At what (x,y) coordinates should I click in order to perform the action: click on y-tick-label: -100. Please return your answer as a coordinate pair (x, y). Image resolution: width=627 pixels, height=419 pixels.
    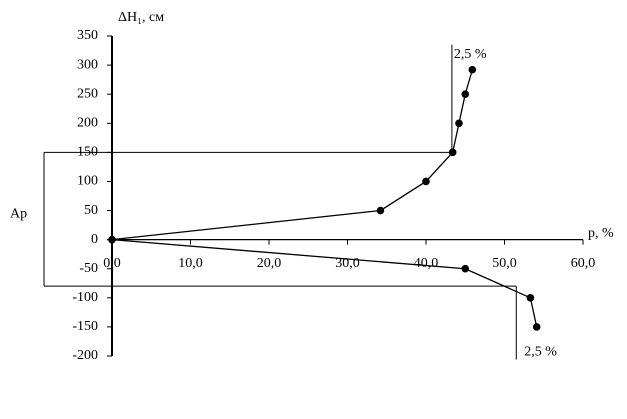
    Looking at the image, I should click on (85, 297).